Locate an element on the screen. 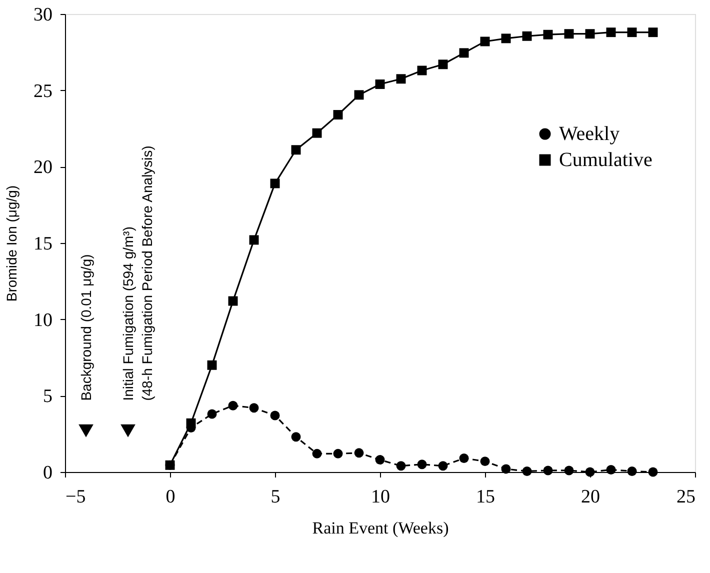  y-tick-label: 5 is located at coordinates (47, 397).